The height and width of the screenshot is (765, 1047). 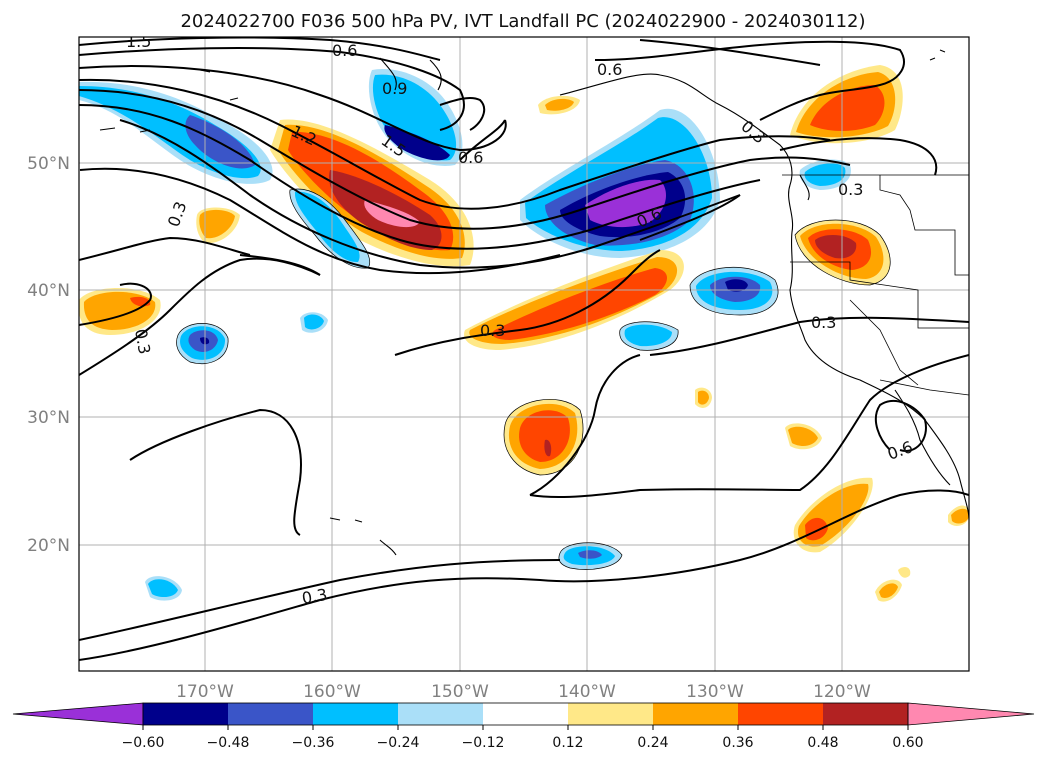 I want to click on lon-label: 170°W, so click(x=205, y=692).